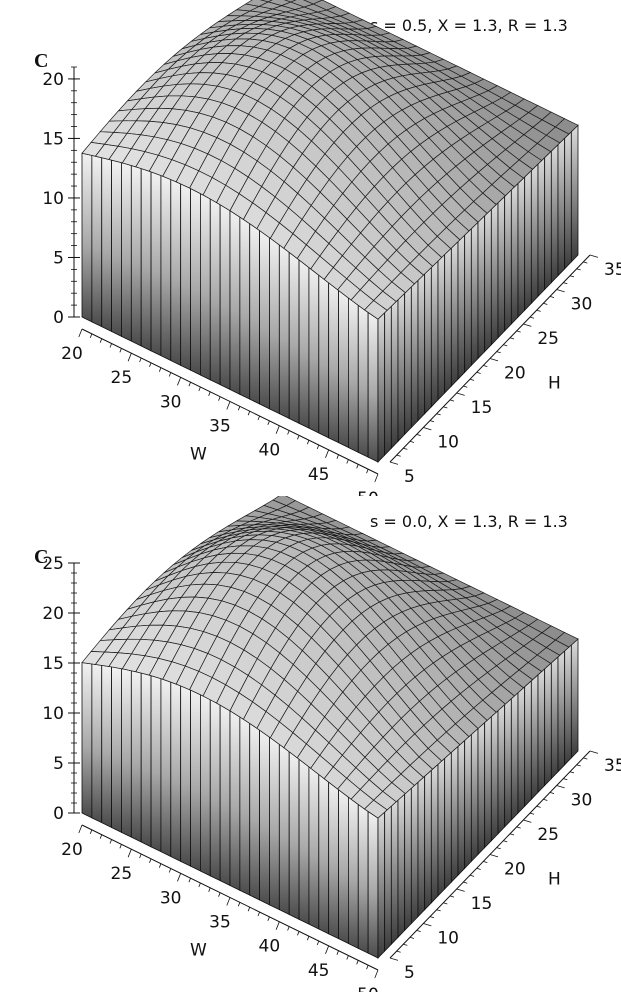 This screenshot has width=621, height=992. I want to click on z-tick-label: 10, so click(53, 199).